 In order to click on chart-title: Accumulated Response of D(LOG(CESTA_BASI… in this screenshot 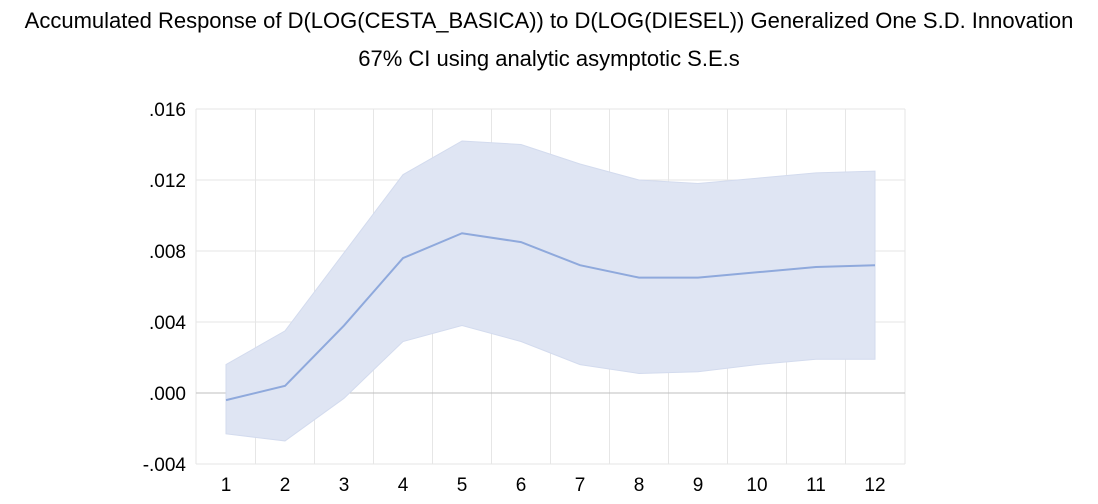, I will do `click(549, 20)`.